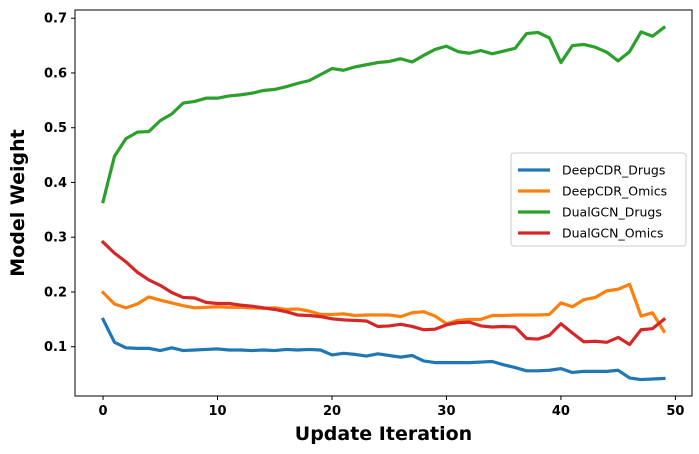  What do you see at coordinates (217, 411) in the screenshot?
I see `x-tick-label: 10` at bounding box center [217, 411].